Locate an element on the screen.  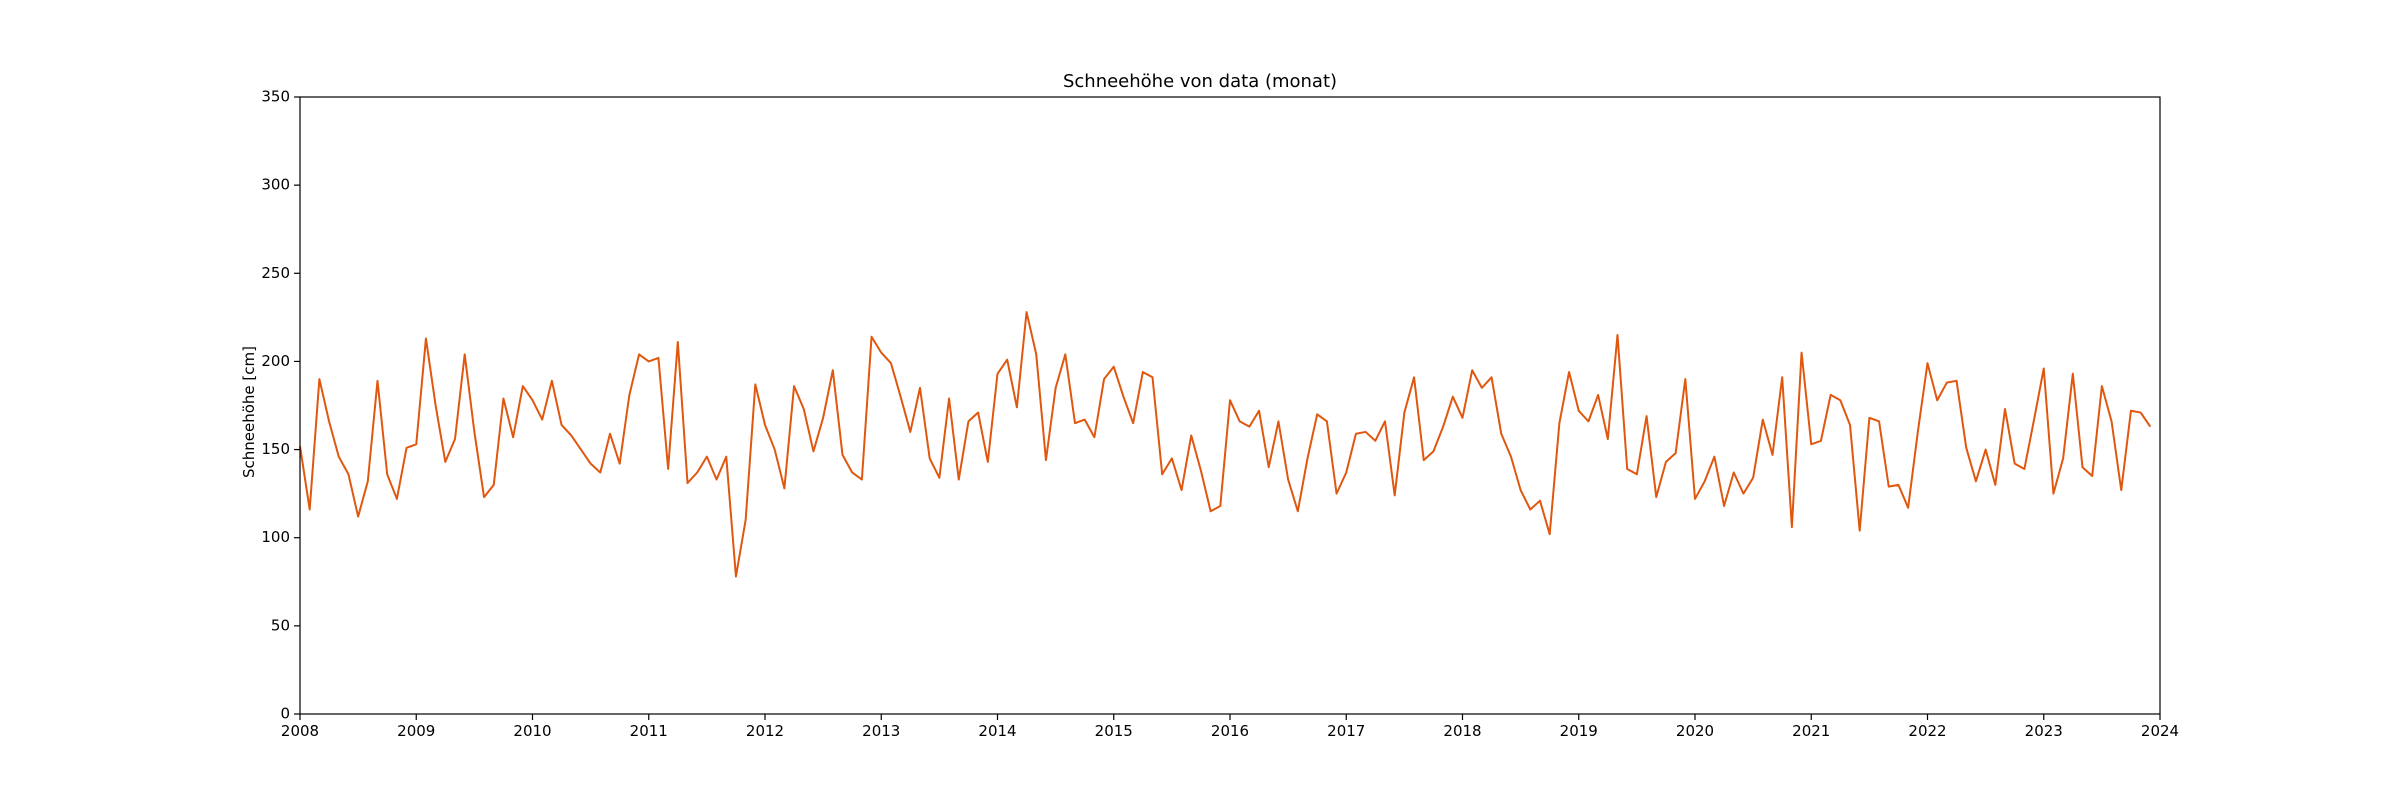
x-tick-label: 2022 is located at coordinates (1927, 731).